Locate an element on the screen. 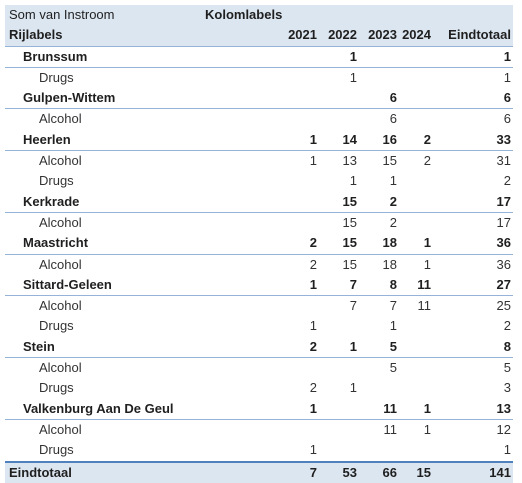 The image size is (522, 483). item-row: Alcohol 7 7 11 25 is located at coordinates (259, 306).